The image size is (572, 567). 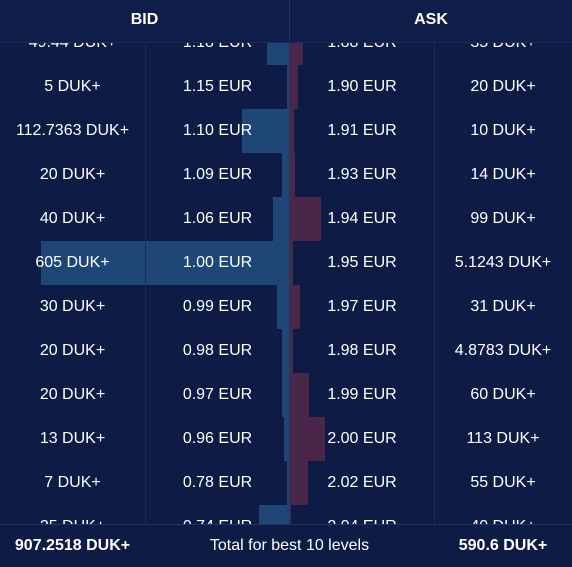 I want to click on orderbook-row: 13 DUK+ 0.96 EUR 2.00 EUR 113 DUK+, so click(x=286, y=439).